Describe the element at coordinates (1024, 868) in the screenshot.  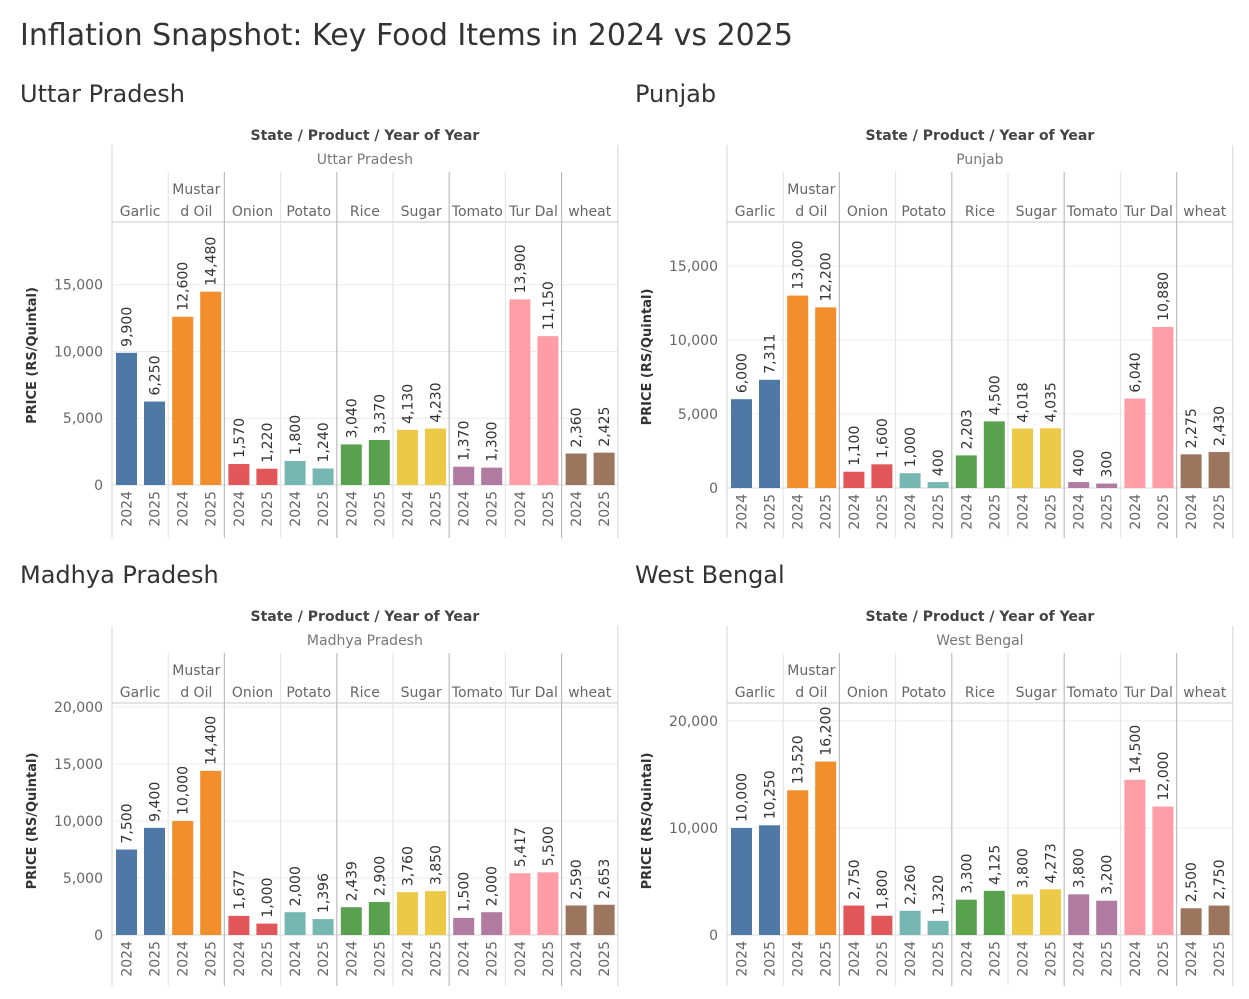
I see `data-label: 3,800` at that location.